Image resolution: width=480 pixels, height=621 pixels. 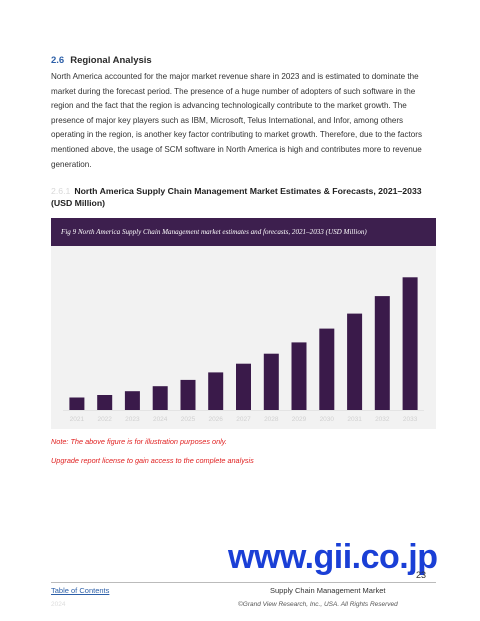 I want to click on bar-2021, so click(x=77, y=403).